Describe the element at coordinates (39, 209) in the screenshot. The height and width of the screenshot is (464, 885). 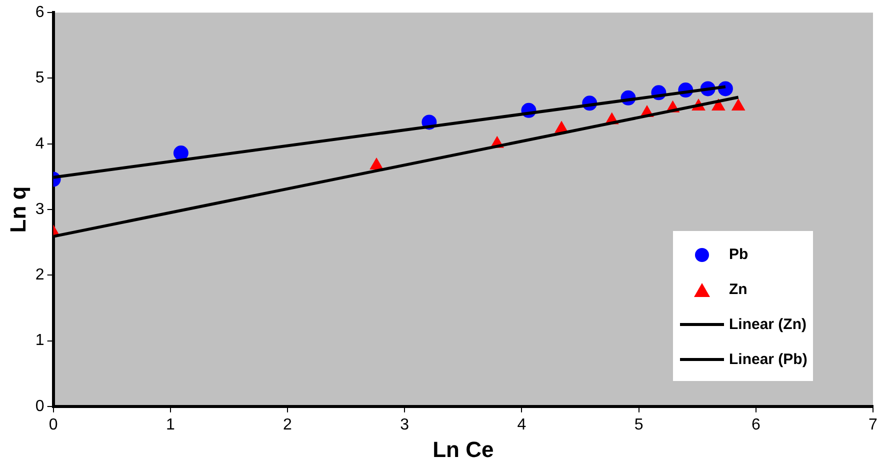
I see `y-tick-label: 3` at that location.